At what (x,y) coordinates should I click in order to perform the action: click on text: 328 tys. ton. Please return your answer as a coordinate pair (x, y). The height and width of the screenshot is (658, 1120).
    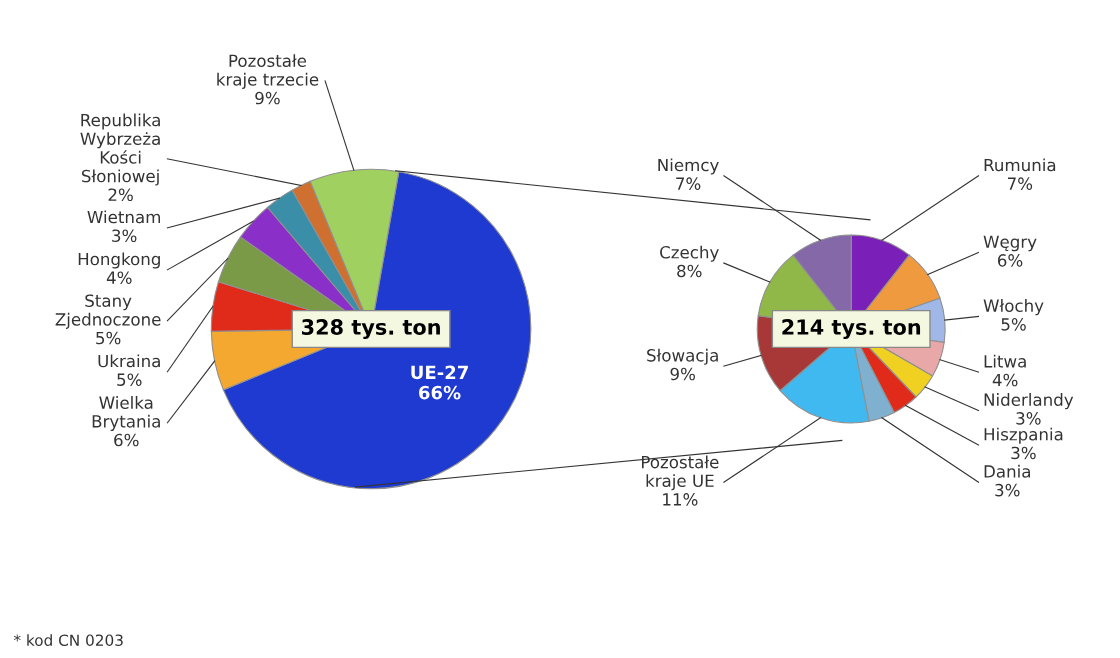
    Looking at the image, I should click on (370, 329).